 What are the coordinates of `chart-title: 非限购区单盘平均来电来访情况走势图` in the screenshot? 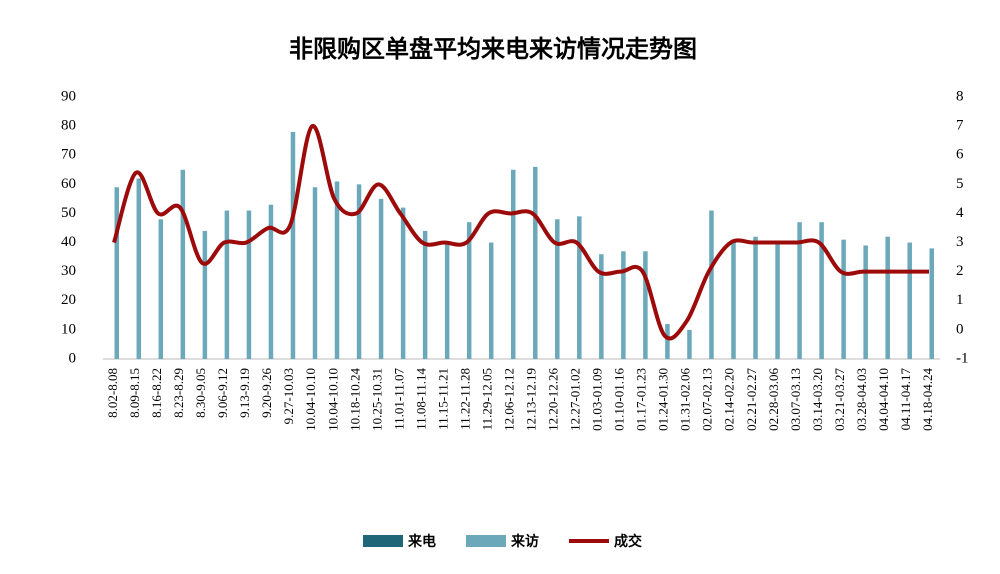 It's located at (493, 49).